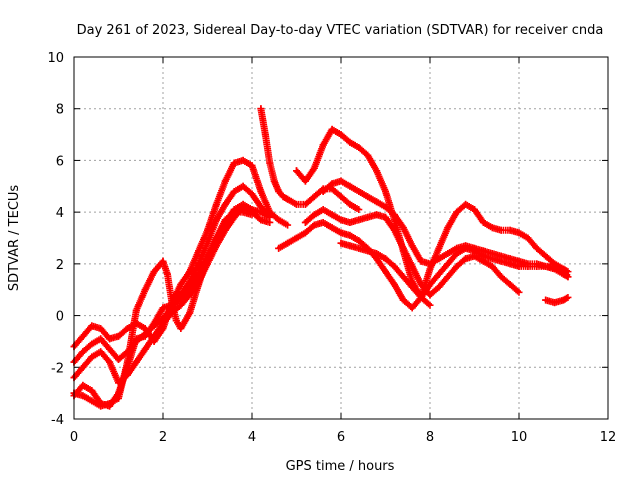 Image resolution: width=640 pixels, height=480 pixels. Describe the element at coordinates (74, 437) in the screenshot. I see `x-tick-label: 0` at that location.